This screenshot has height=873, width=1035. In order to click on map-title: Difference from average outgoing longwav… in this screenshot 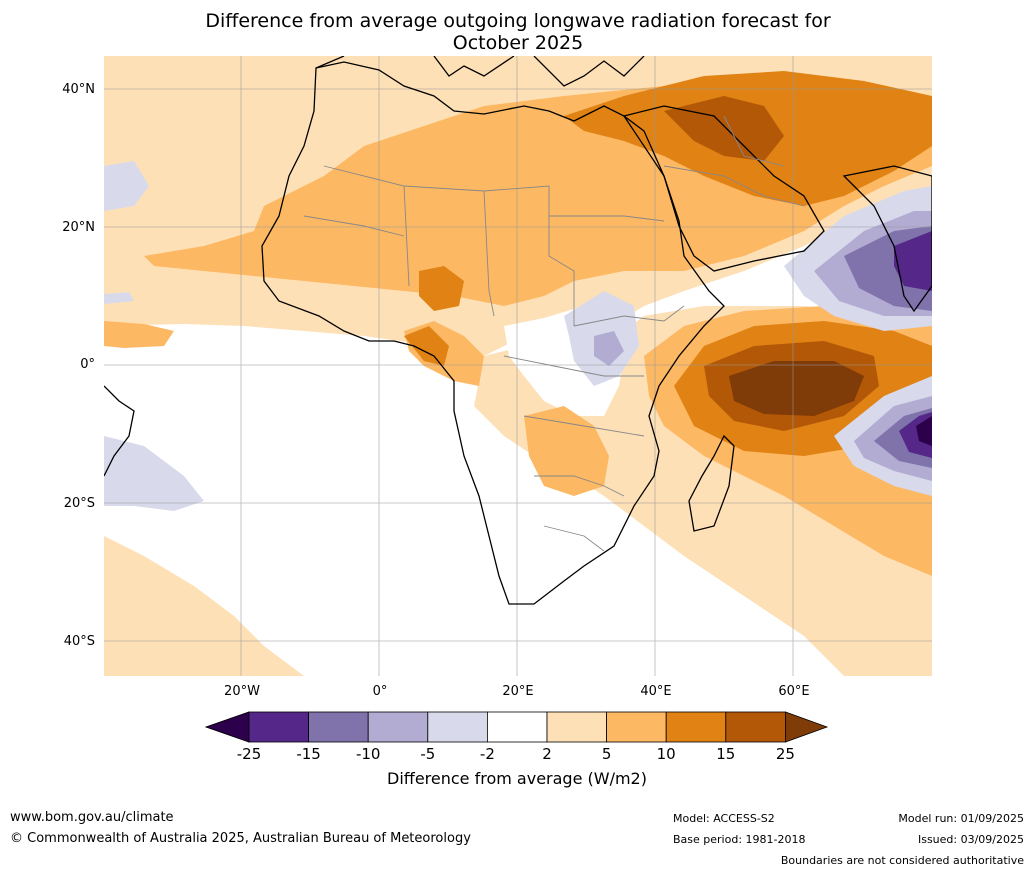, I will do `click(518, 32)`.